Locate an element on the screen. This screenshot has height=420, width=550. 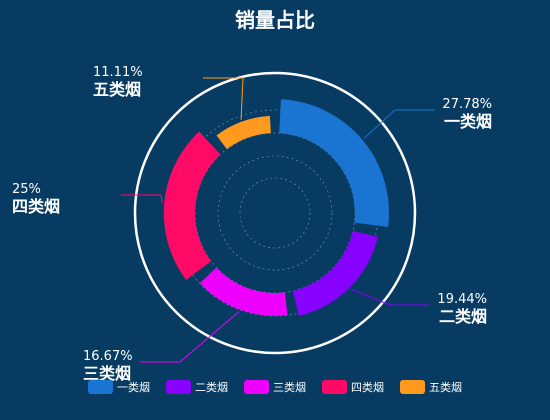
slice-name-label-4: 四类烟 is located at coordinates (36, 206).